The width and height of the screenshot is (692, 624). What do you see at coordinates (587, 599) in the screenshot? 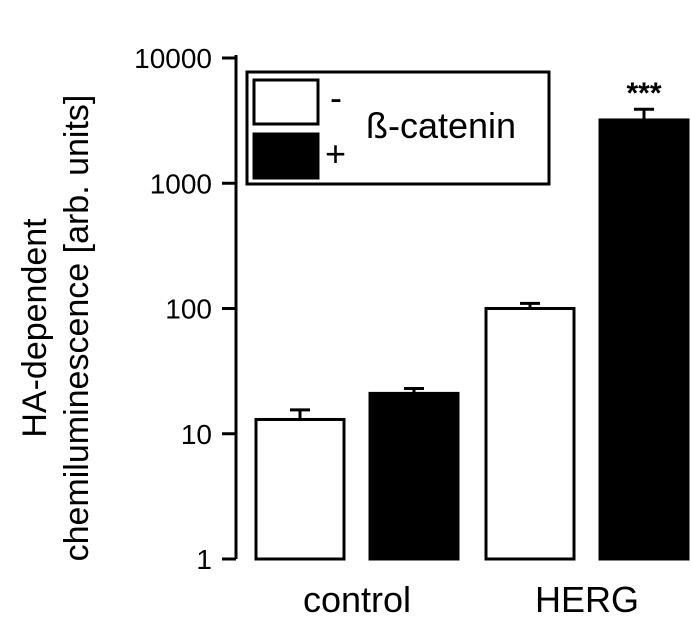
I see `category-label-herg: HERG` at bounding box center [587, 599].